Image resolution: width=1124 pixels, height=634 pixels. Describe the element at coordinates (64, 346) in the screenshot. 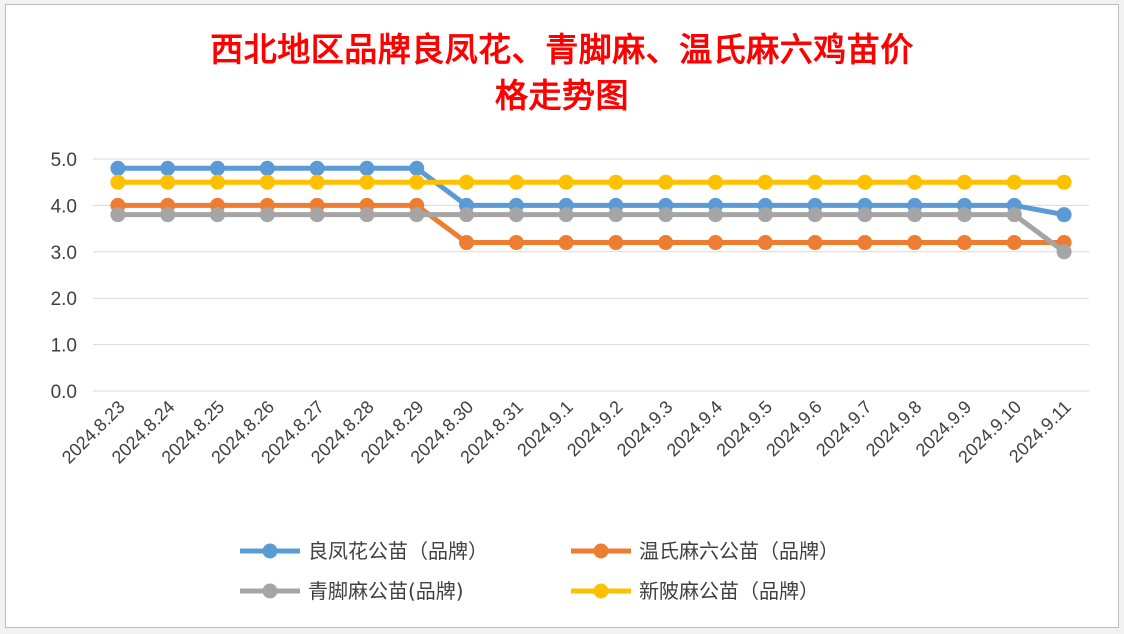

I see `y-tick-label: 1.0` at that location.